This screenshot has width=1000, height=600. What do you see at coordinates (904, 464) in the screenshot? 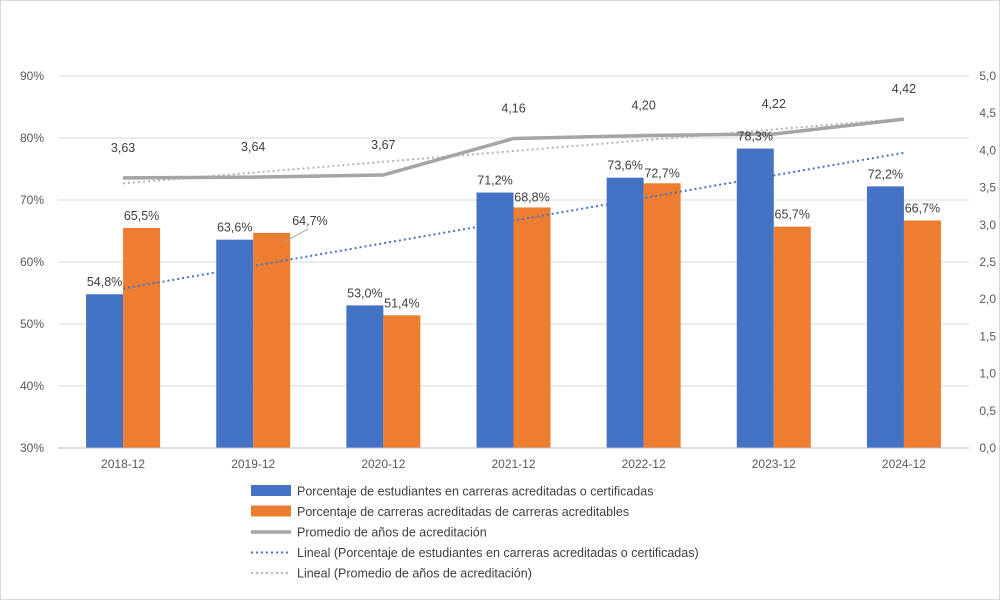
I see `x-tick-label: 2024-12` at bounding box center [904, 464].